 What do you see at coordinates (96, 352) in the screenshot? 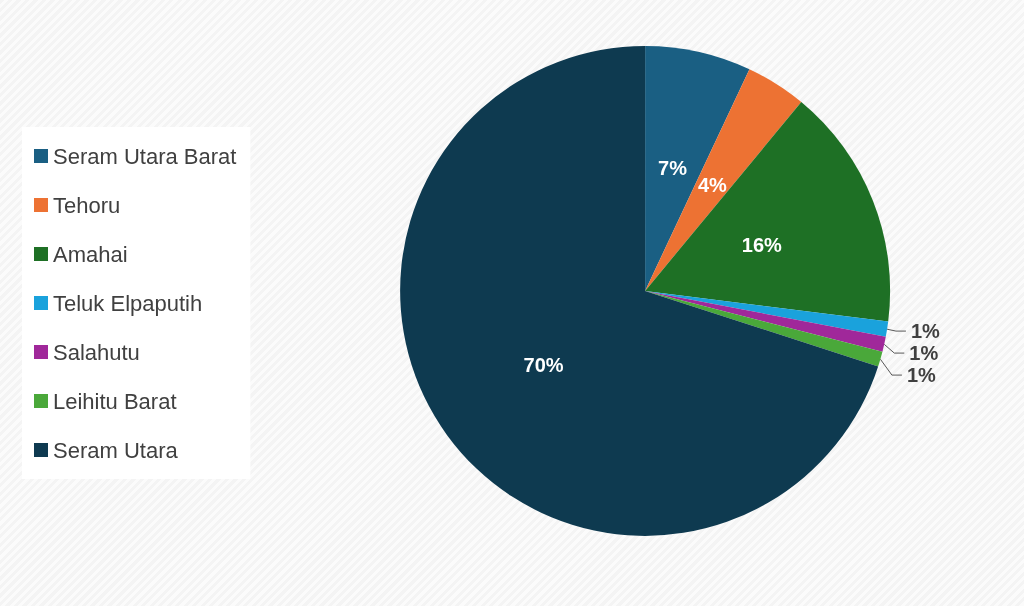
I see `legend-label: Salahutu` at bounding box center [96, 352].